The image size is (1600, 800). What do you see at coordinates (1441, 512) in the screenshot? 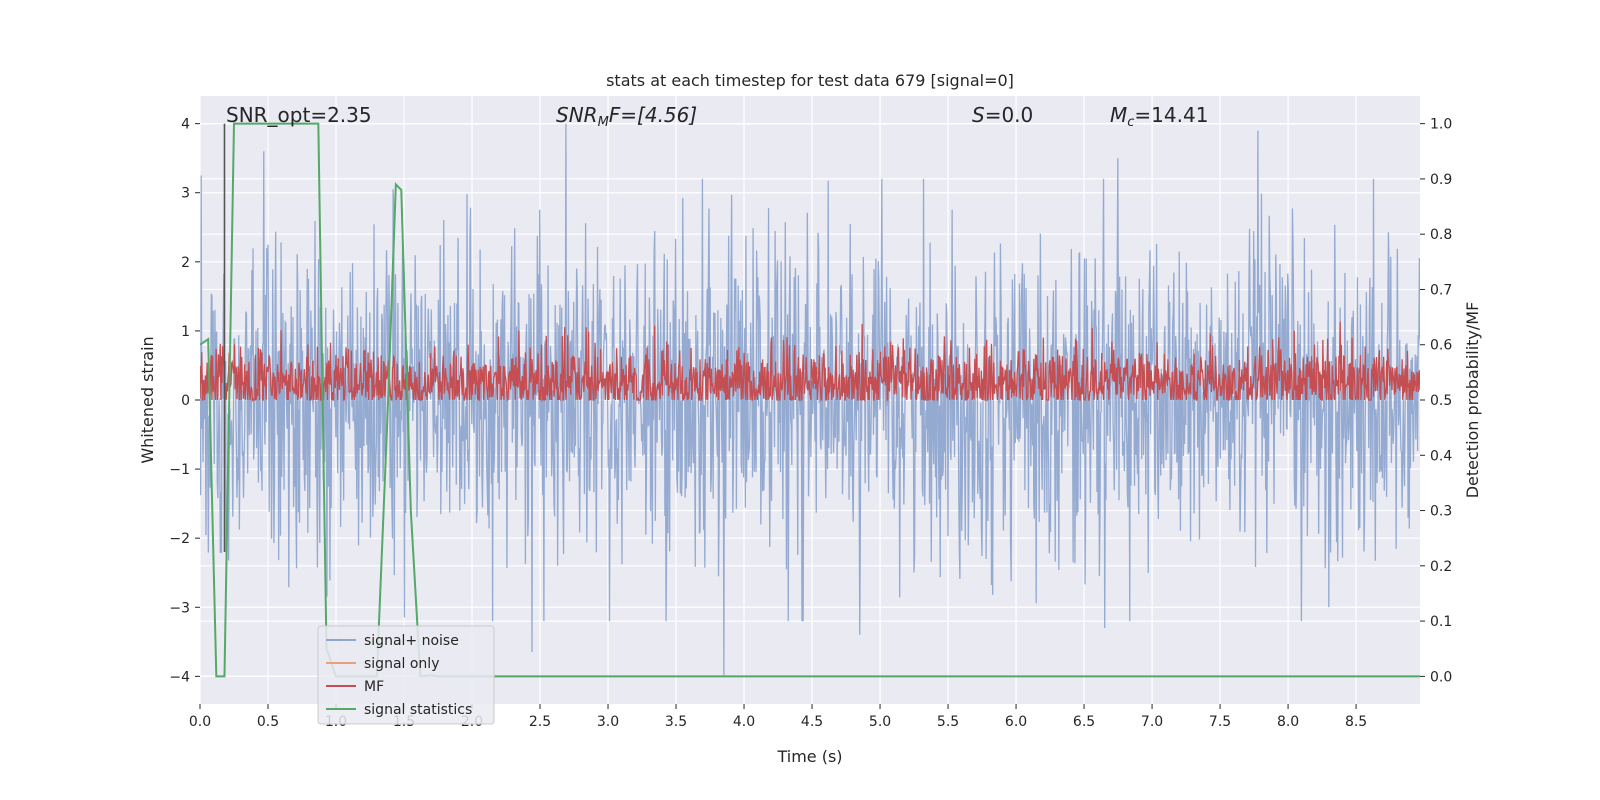
I see `y-tick-label-right: 0.3` at bounding box center [1441, 512].